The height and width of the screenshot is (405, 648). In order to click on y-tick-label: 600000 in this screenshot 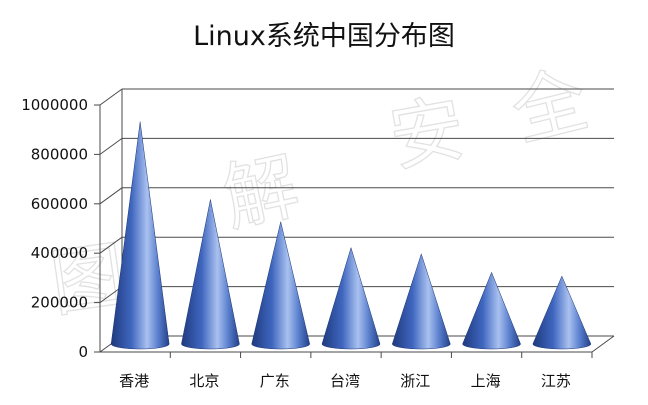, I will do `click(59, 204)`.